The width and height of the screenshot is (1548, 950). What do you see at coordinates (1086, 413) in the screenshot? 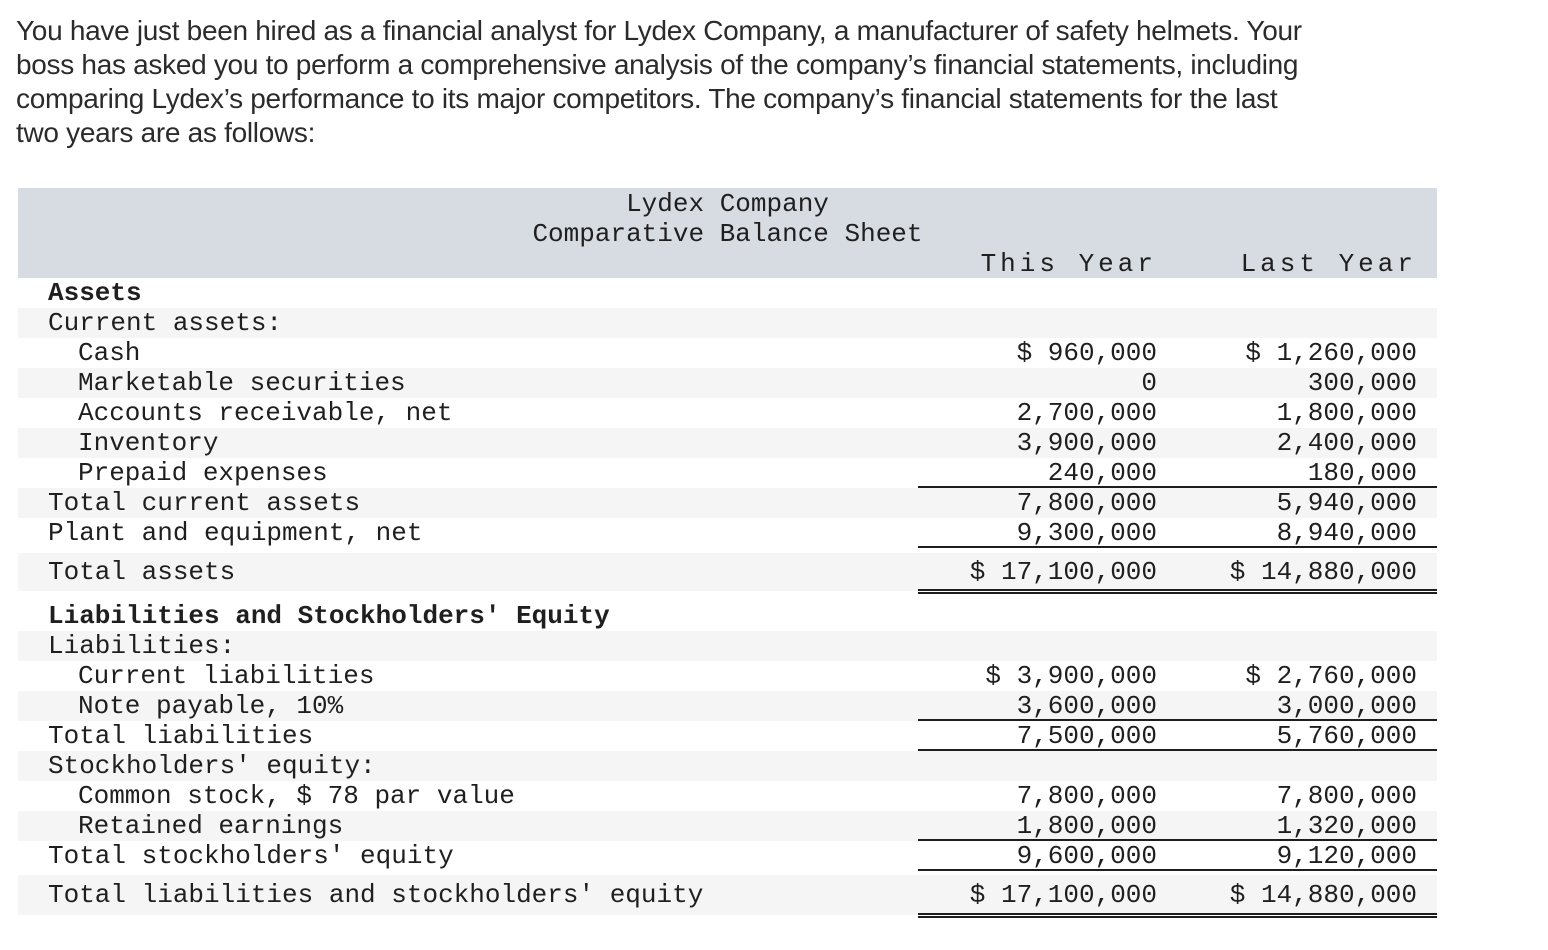
I see `row-value-this-year: 2,700,000` at bounding box center [1086, 413].